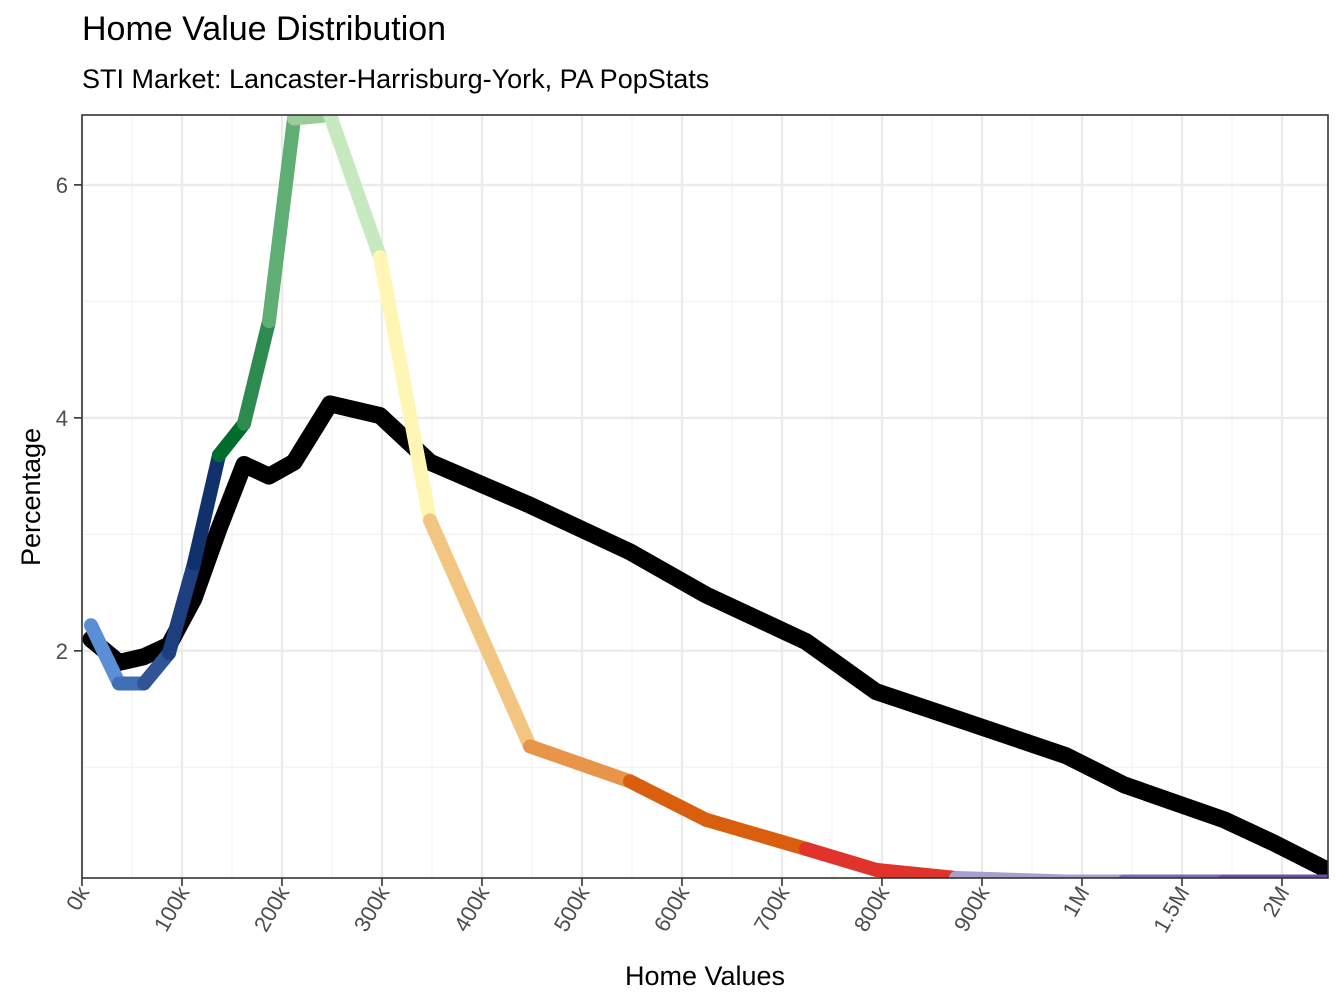 The image size is (1344, 1008). I want to click on y-tick-label: 2, so click(62, 651).